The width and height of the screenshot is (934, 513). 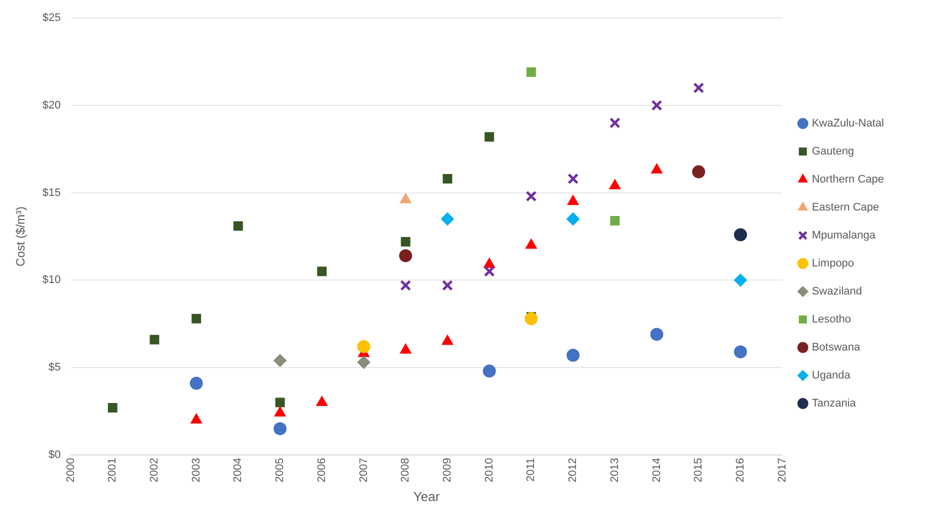 I want to click on x-tick-label: 2014, so click(x=656, y=470).